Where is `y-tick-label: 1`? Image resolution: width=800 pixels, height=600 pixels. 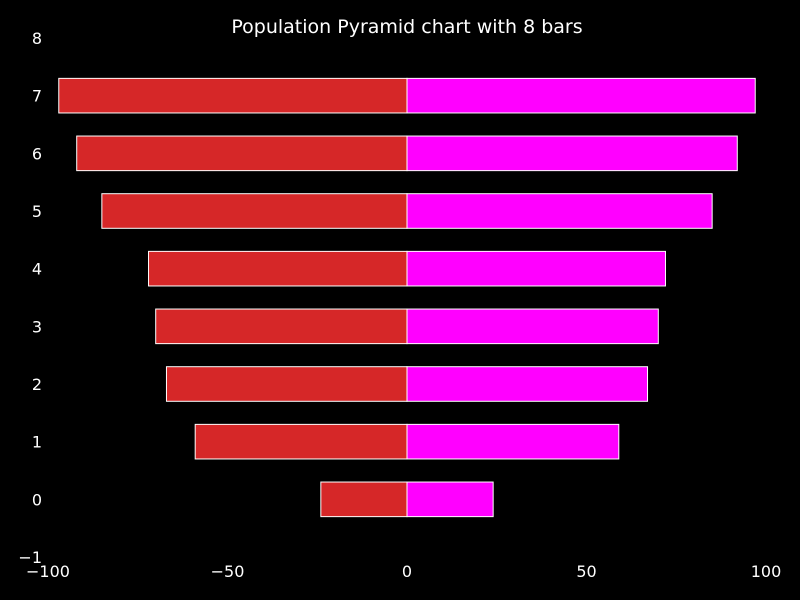
y-tick-label: 1 is located at coordinates (37, 442).